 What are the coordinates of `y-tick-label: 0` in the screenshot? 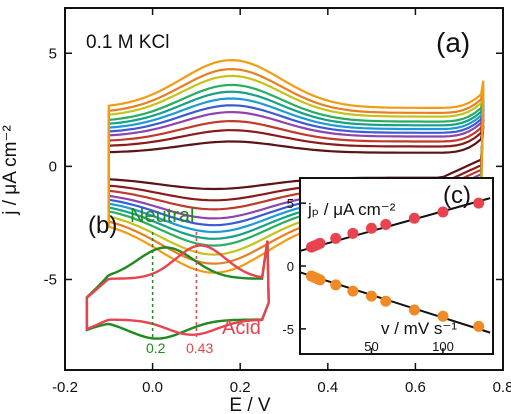 It's located at (53, 166).